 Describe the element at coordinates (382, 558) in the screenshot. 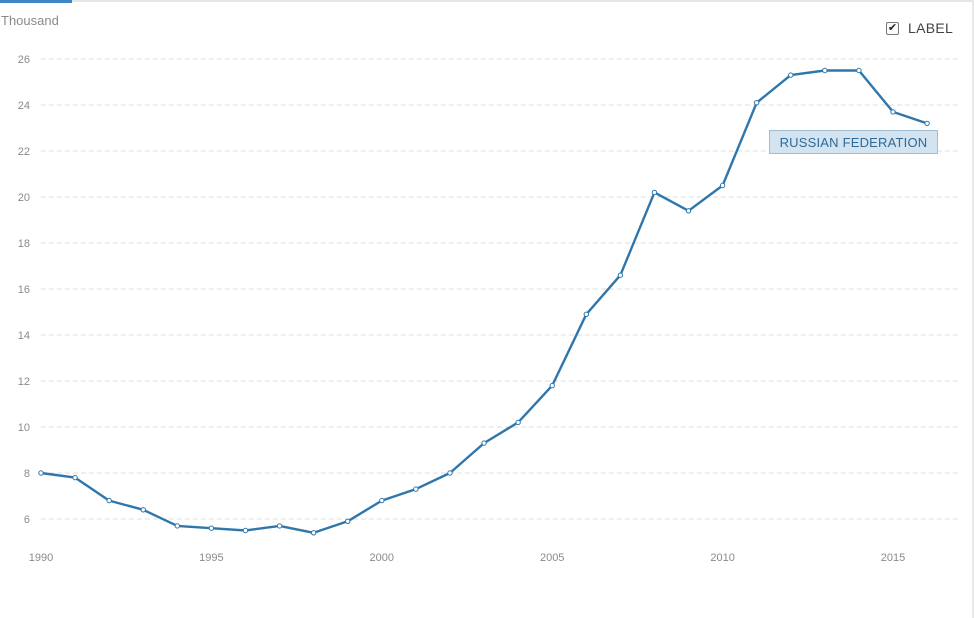

I see `x-tick-label: 2000` at that location.